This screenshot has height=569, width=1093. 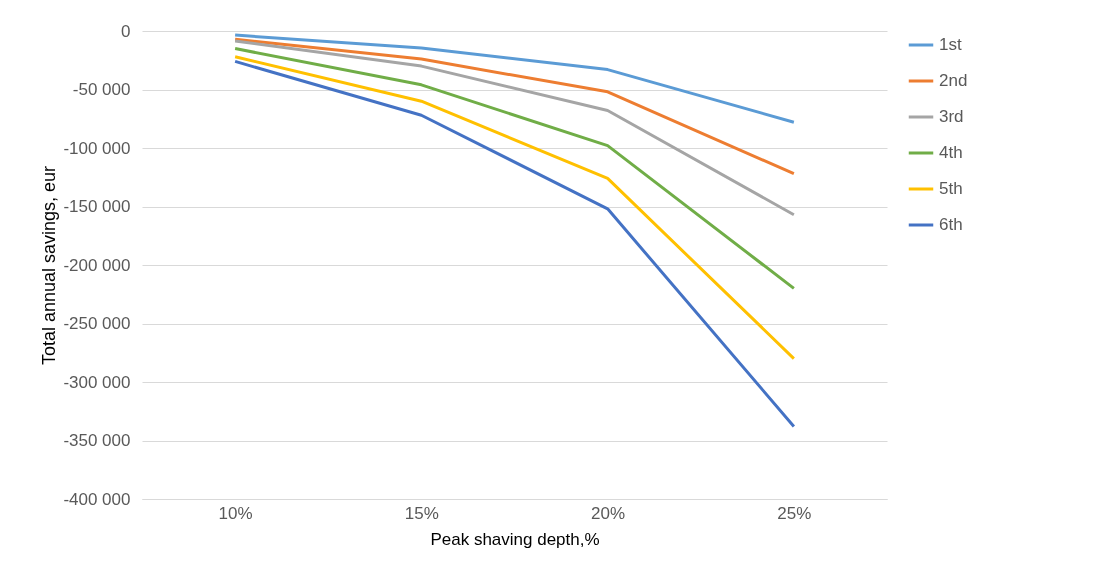 What do you see at coordinates (421, 513) in the screenshot?
I see `x-tick-label: 15%` at bounding box center [421, 513].